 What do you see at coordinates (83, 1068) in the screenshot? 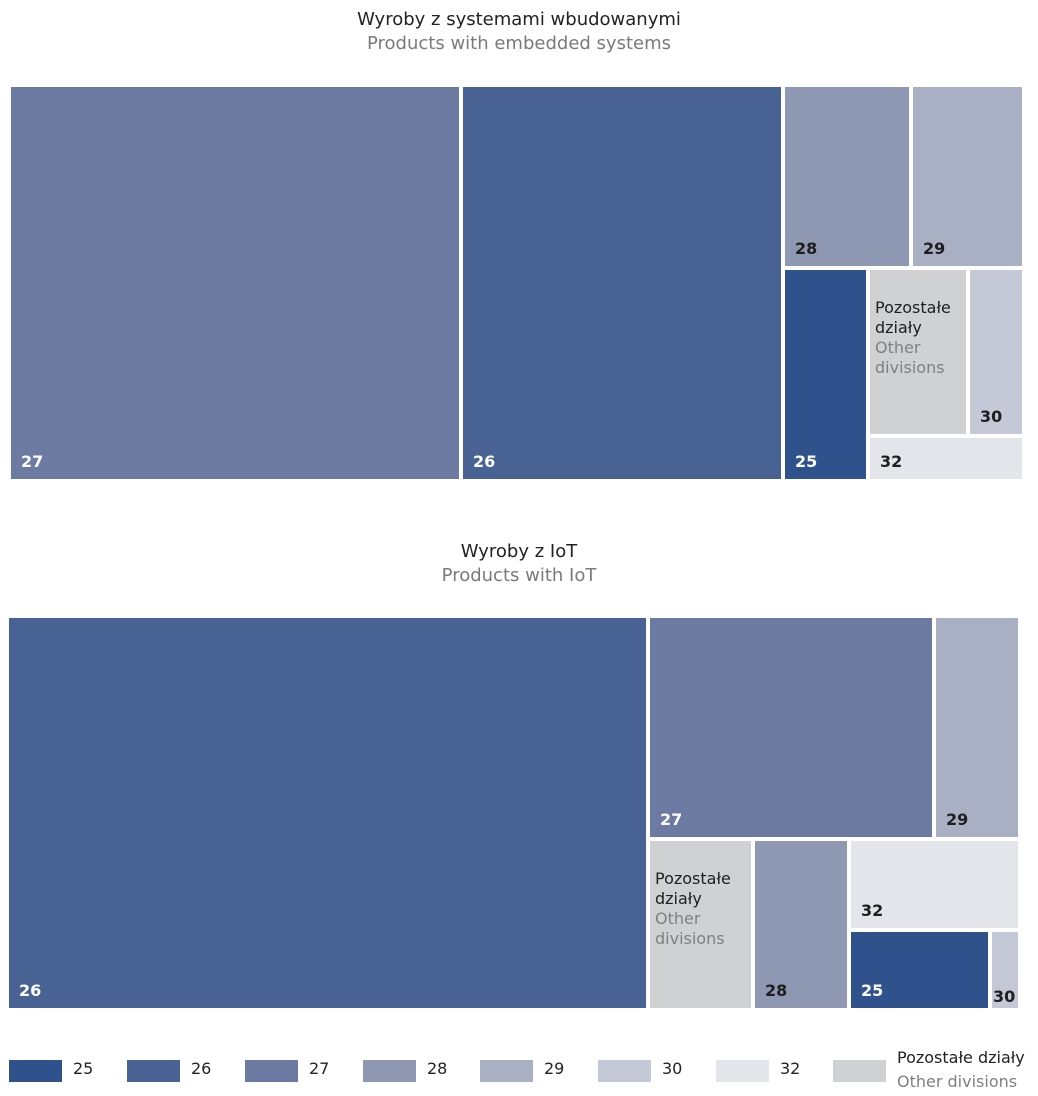
I see `legend-label-25: 25` at bounding box center [83, 1068].